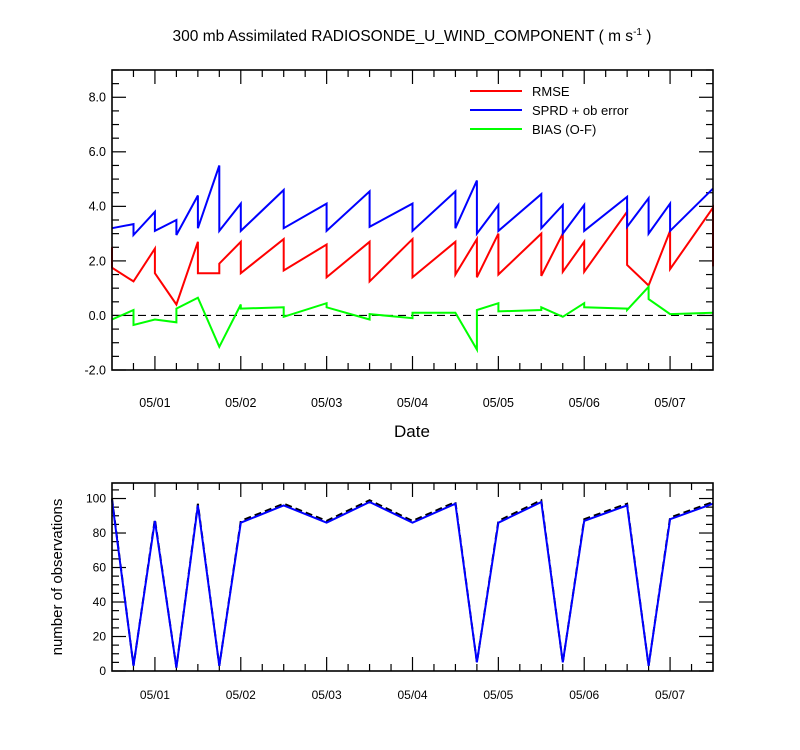 The width and height of the screenshot is (800, 750). Describe the element at coordinates (97, 261) in the screenshot. I see `y-tick-label: 2.0` at that location.